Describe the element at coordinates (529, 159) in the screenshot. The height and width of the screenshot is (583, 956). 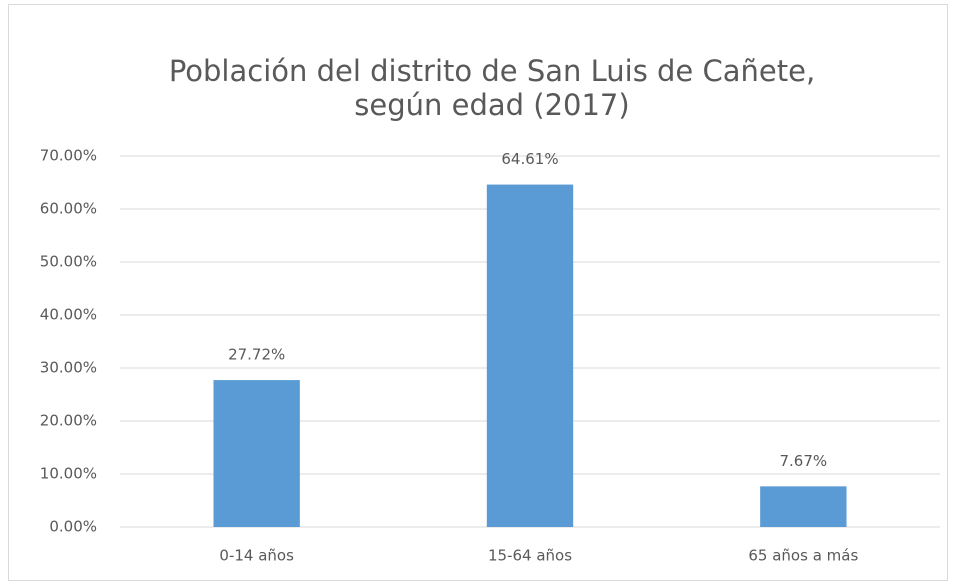
I see `data-label: 64.61%` at that location.